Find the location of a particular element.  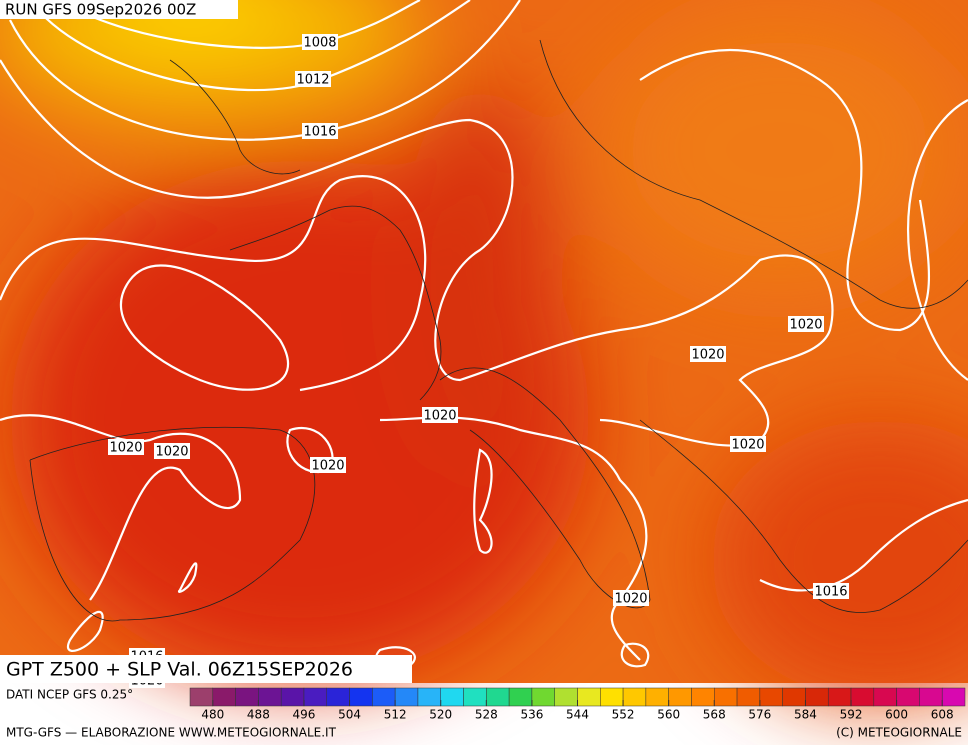

isobar-label: 1012 is located at coordinates (313, 79).